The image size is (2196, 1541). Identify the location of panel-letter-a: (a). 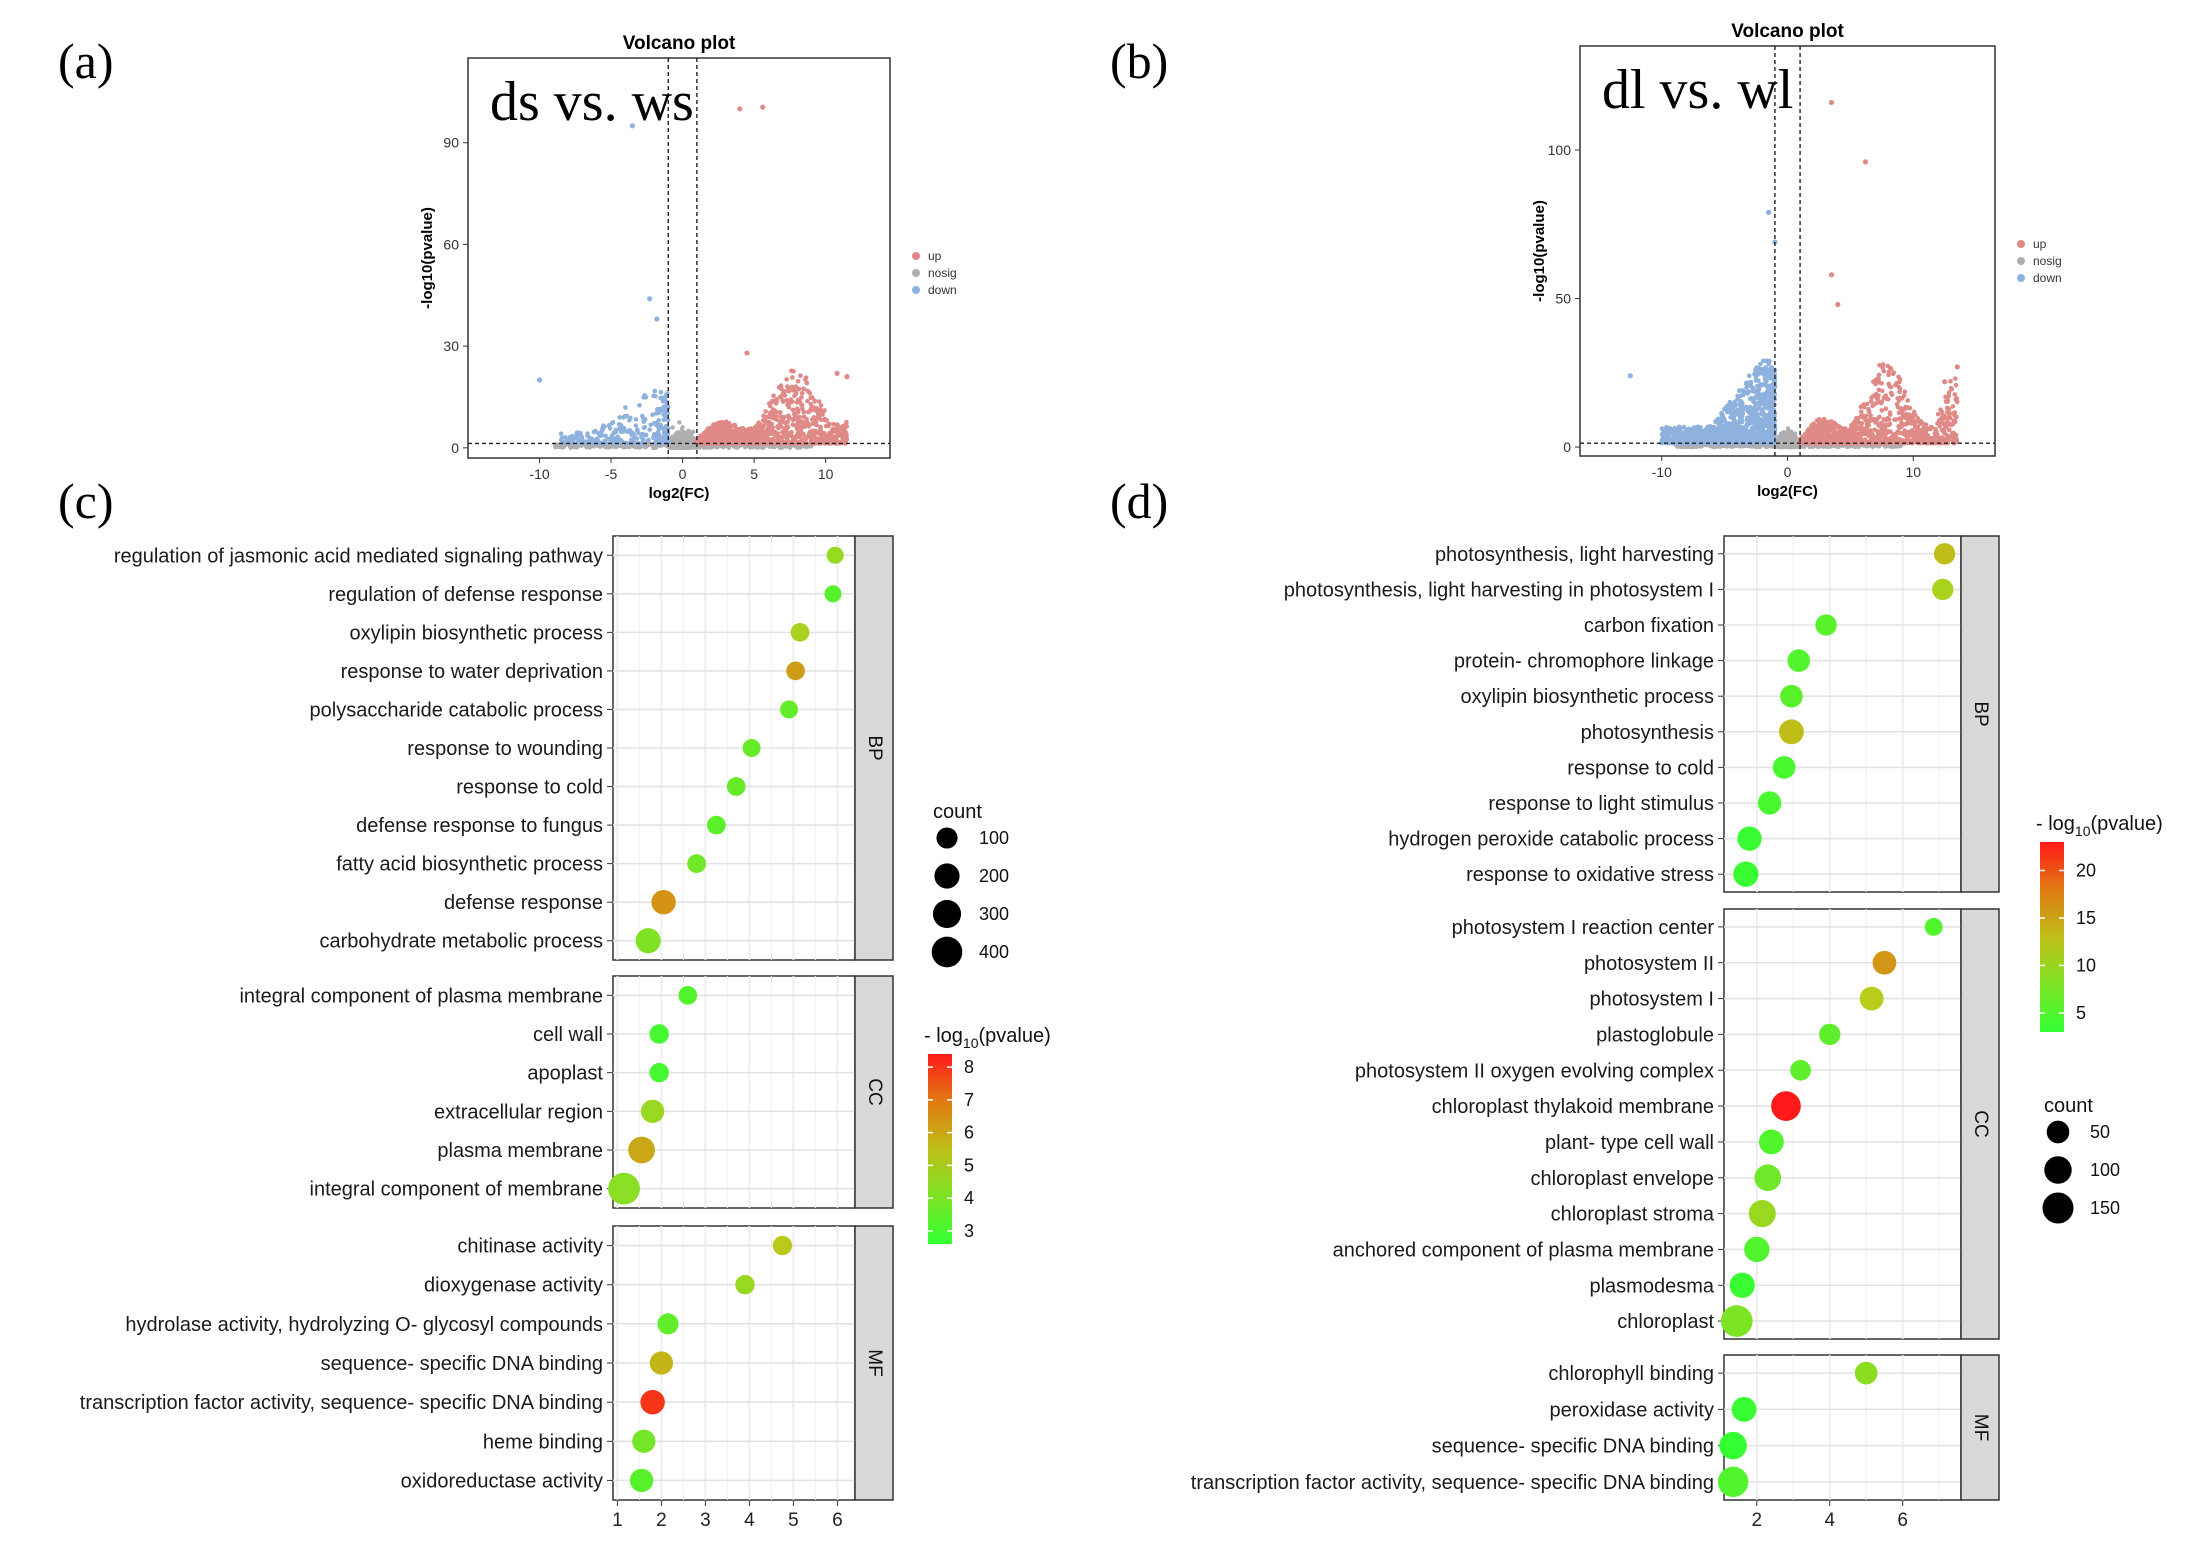
(86, 61).